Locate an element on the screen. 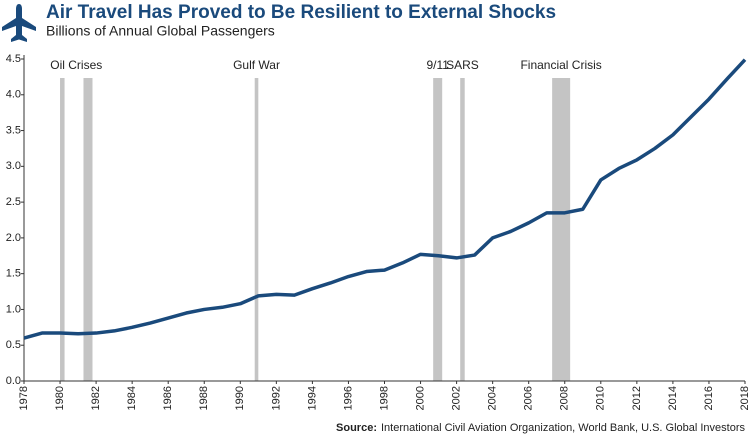 The height and width of the screenshot is (444, 750). chart-subtitle: Billions of Annual Global Passengers is located at coordinates (160, 31).